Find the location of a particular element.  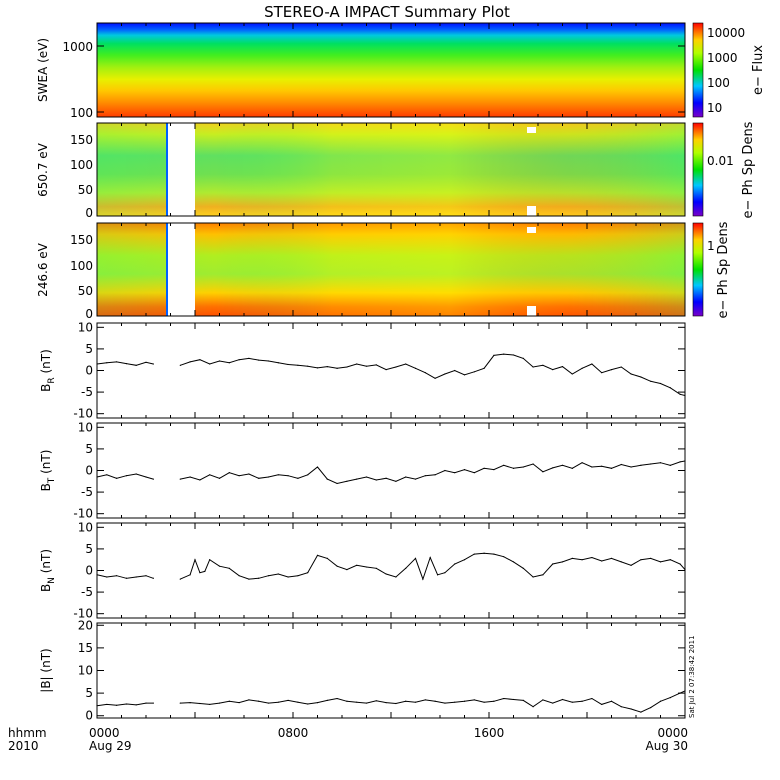

panel-frame is located at coordinates (391, 570).